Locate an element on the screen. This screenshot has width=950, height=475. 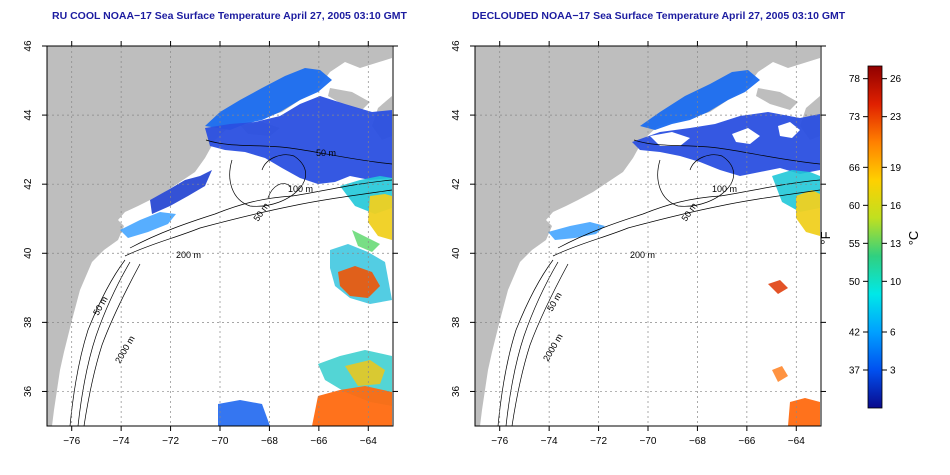
fahrenheit-tick-label: 37 is located at coordinates (855, 371).